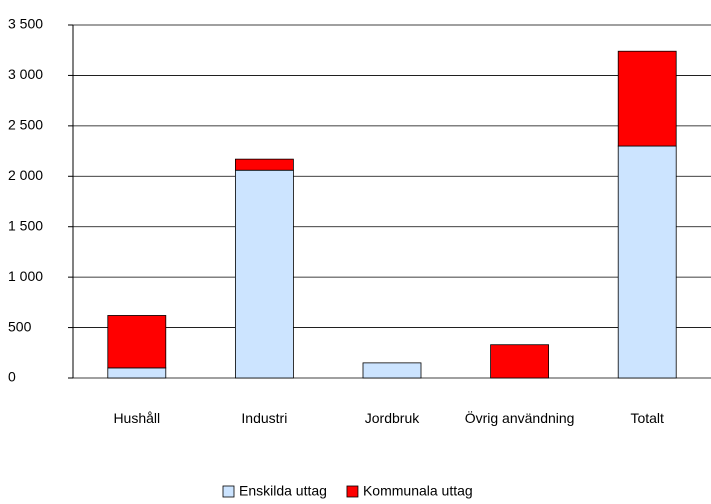 This screenshot has width=711, height=504. Describe the element at coordinates (519, 418) in the screenshot. I see `x-tick-label: Övrig användning` at that location.